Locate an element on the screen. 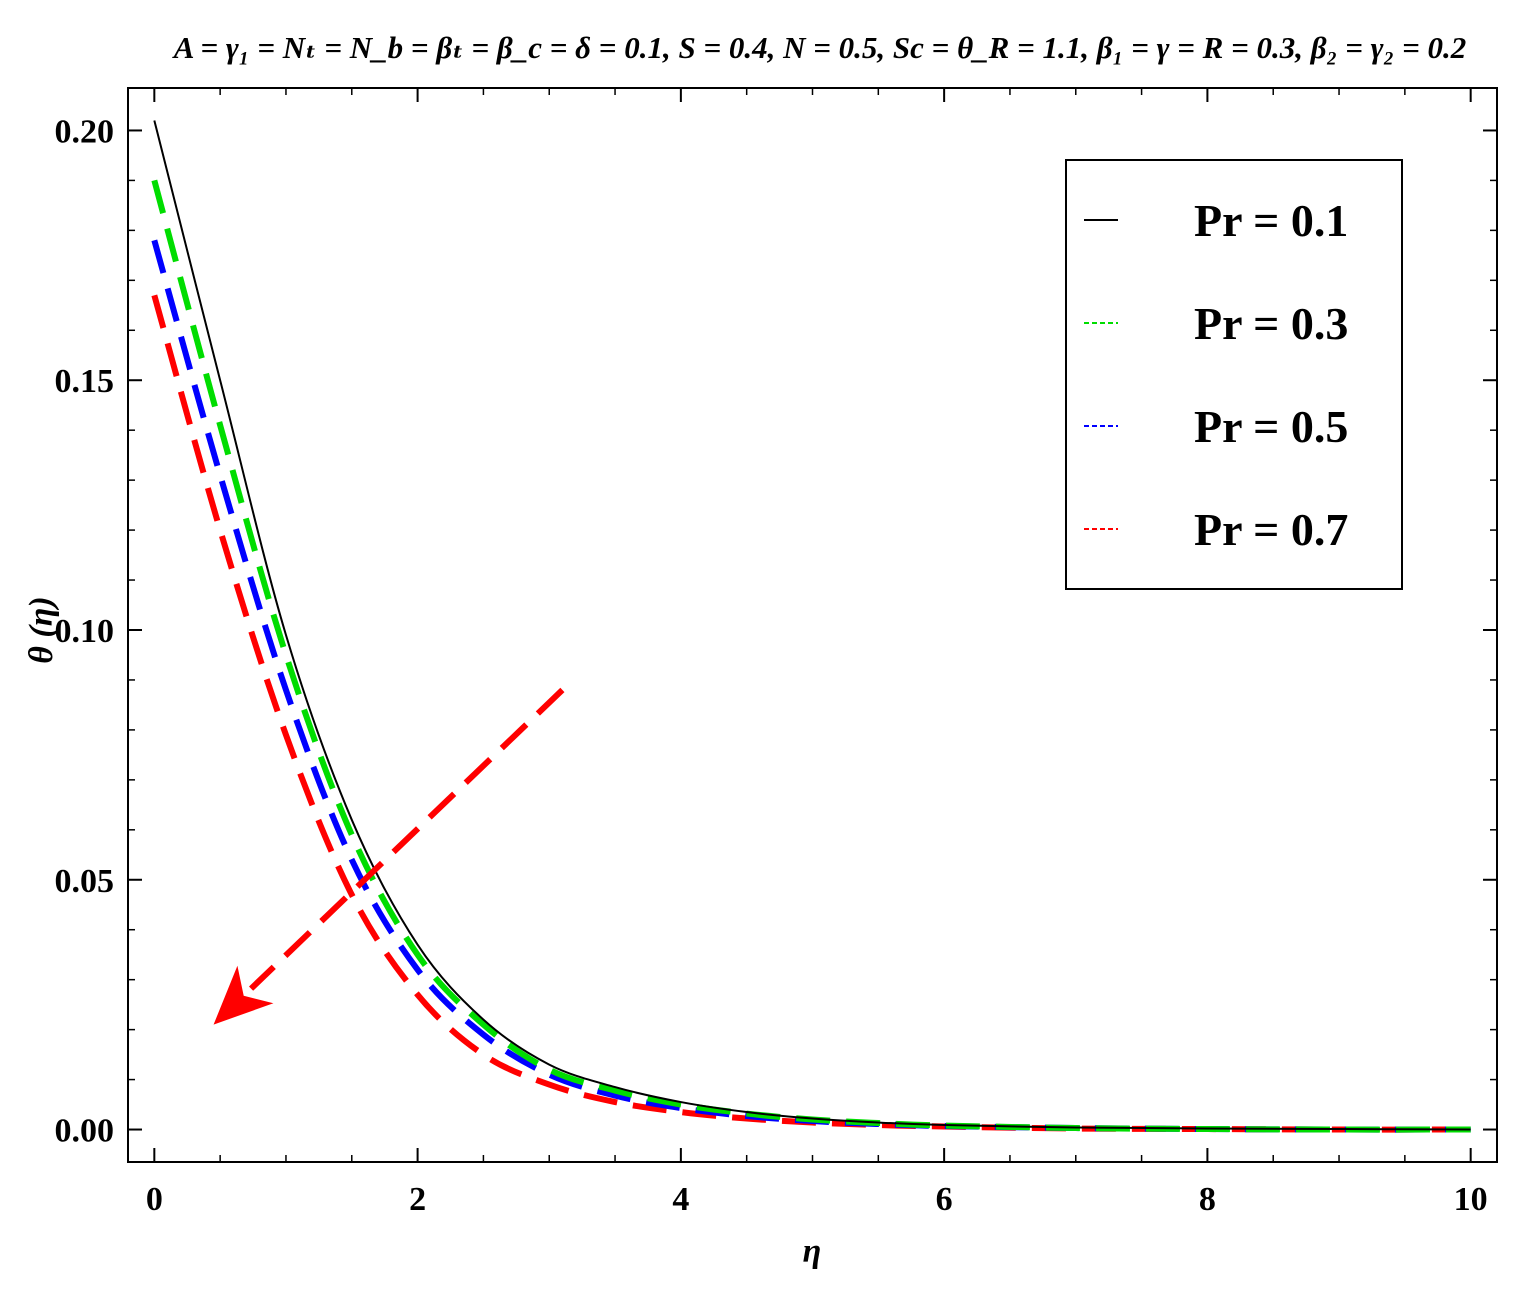 The image size is (1528, 1300). x-tick-label: 8 is located at coordinates (1207, 1199).